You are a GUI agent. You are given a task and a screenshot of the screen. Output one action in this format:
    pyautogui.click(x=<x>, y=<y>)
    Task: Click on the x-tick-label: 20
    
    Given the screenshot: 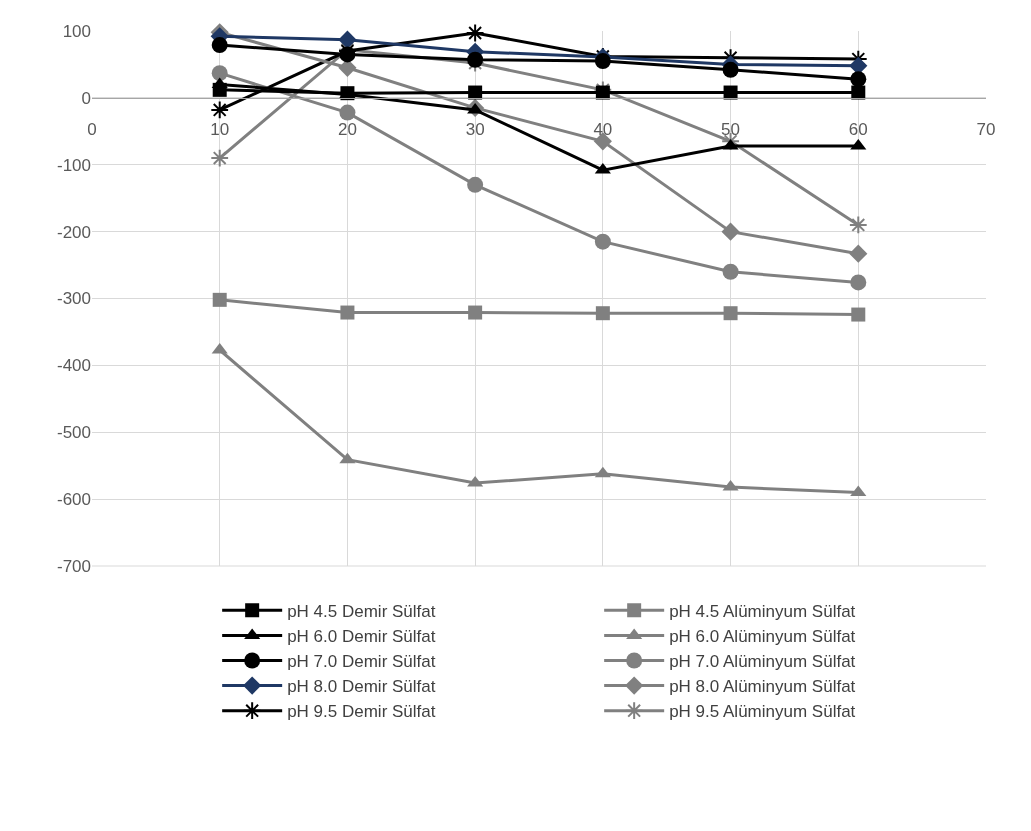 What is the action you would take?
    pyautogui.click(x=347, y=130)
    